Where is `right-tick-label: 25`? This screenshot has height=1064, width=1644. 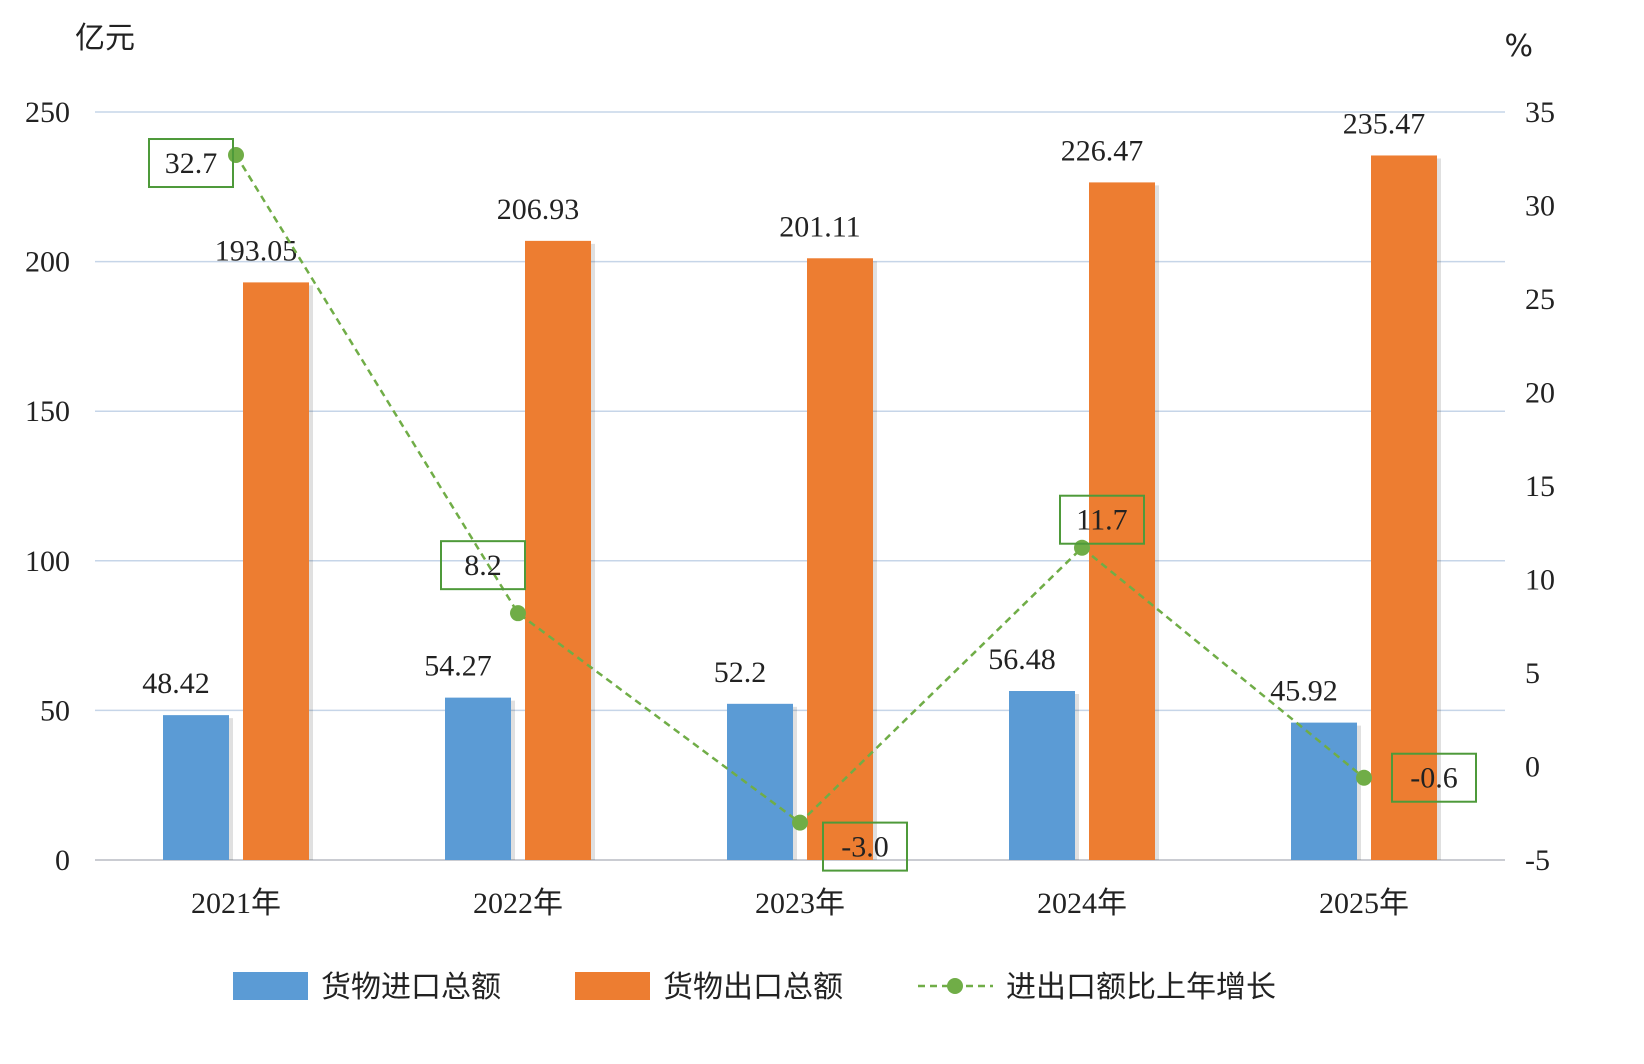 right-tick-label: 25 is located at coordinates (1540, 299).